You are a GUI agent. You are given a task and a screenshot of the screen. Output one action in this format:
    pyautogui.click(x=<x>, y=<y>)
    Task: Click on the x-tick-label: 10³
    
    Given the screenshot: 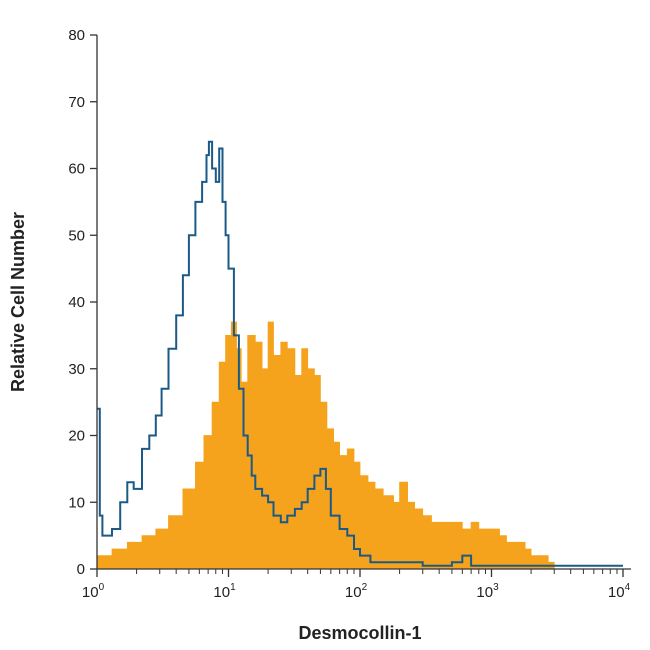 What is the action you would take?
    pyautogui.click(x=487, y=591)
    